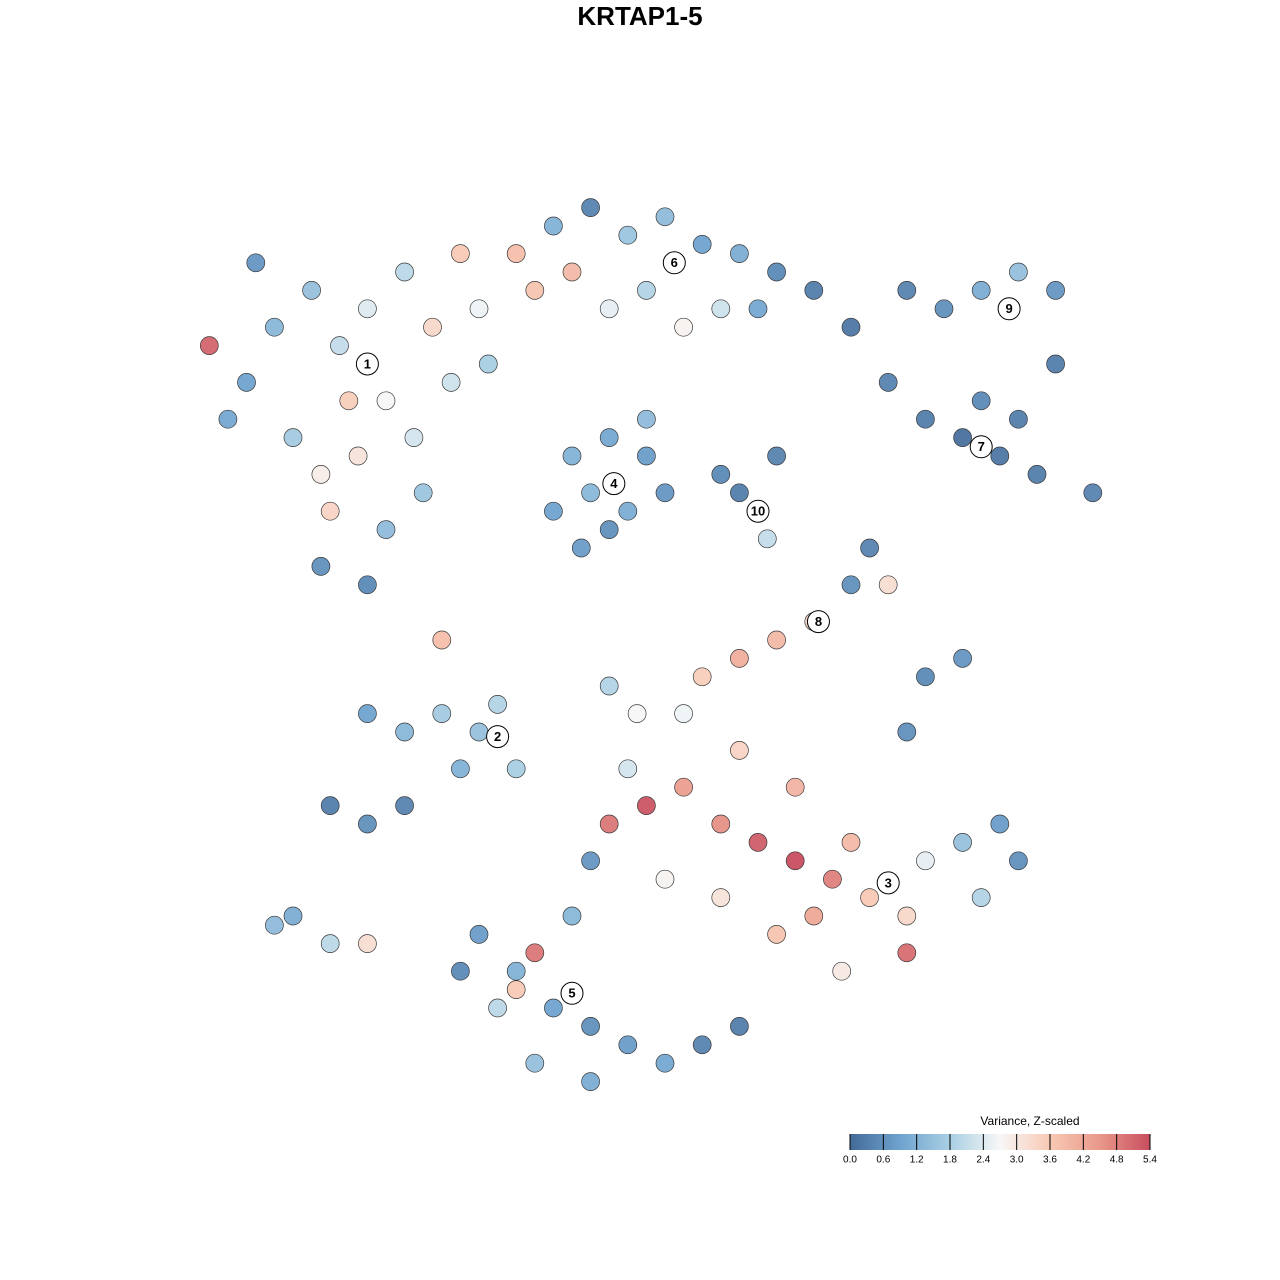 This screenshot has width=1280, height=1280. I want to click on cluster-label: 6, so click(674, 262).